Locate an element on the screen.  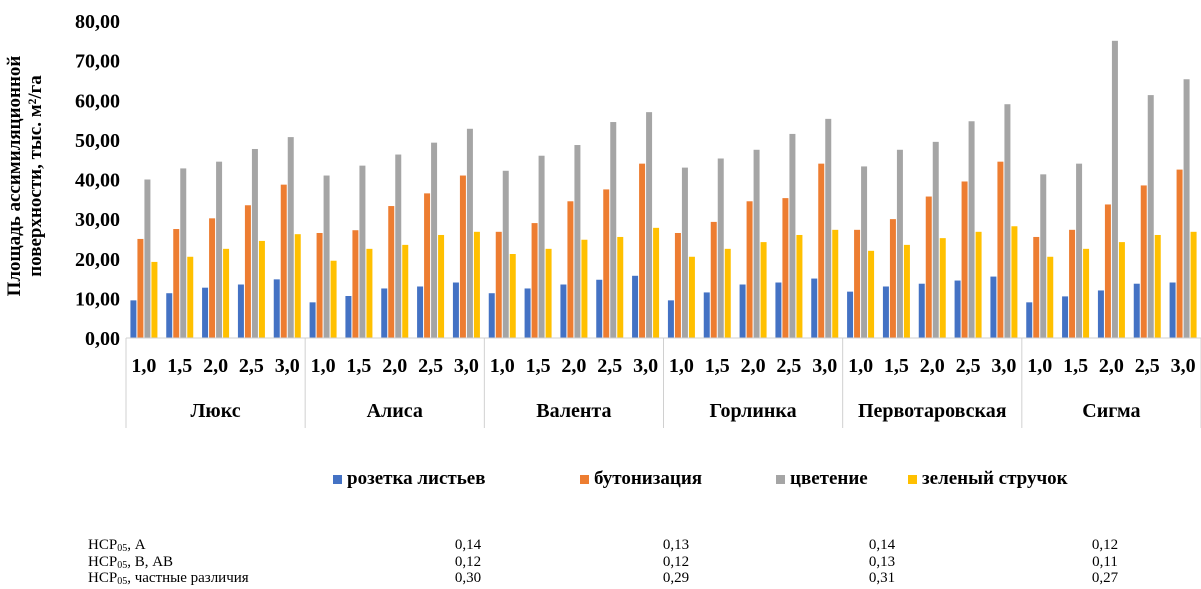
legend-label: бутонизация is located at coordinates (648, 478).